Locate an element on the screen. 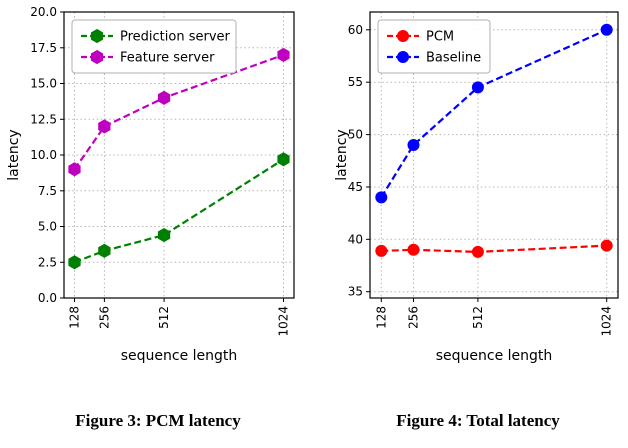 The width and height of the screenshot is (628, 448). y-tick-label: 60 is located at coordinates (355, 30).